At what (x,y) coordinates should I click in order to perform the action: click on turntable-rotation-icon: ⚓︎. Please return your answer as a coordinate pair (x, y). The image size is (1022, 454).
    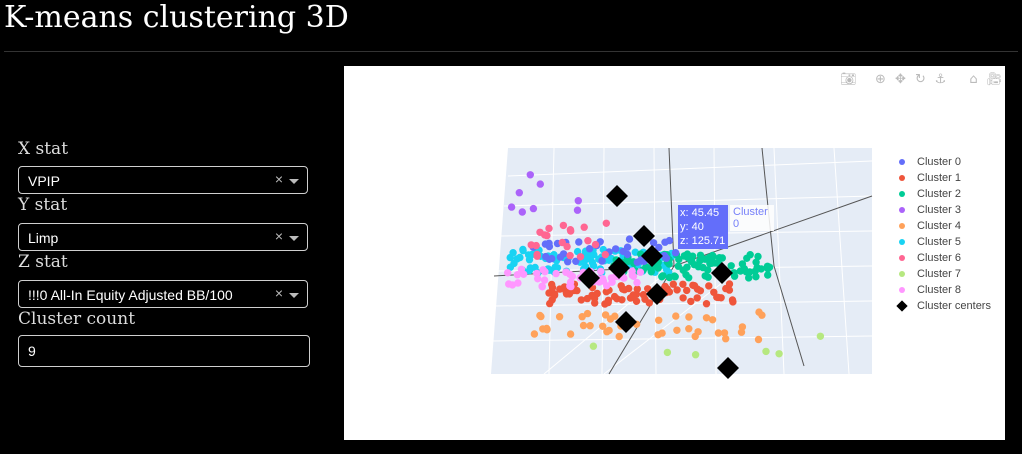
    Looking at the image, I should click on (940, 79).